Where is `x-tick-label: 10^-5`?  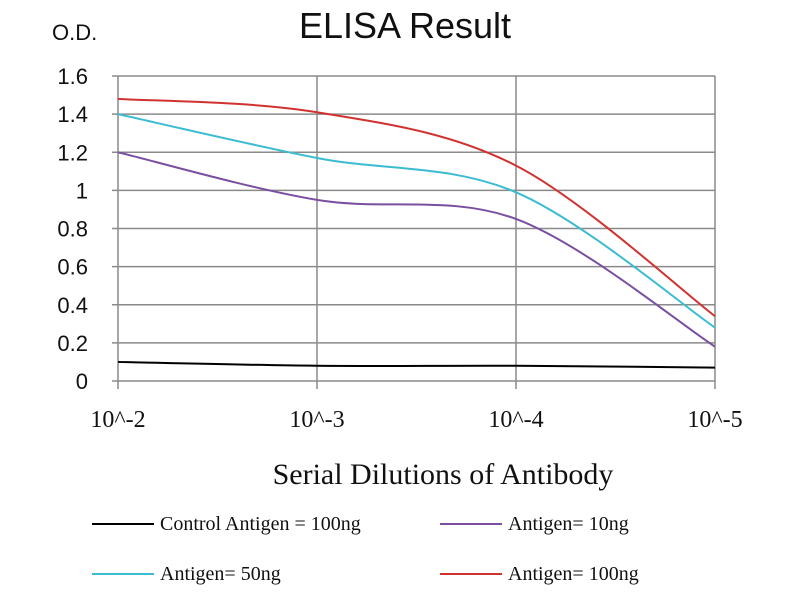 x-tick-label: 10^-5 is located at coordinates (714, 420).